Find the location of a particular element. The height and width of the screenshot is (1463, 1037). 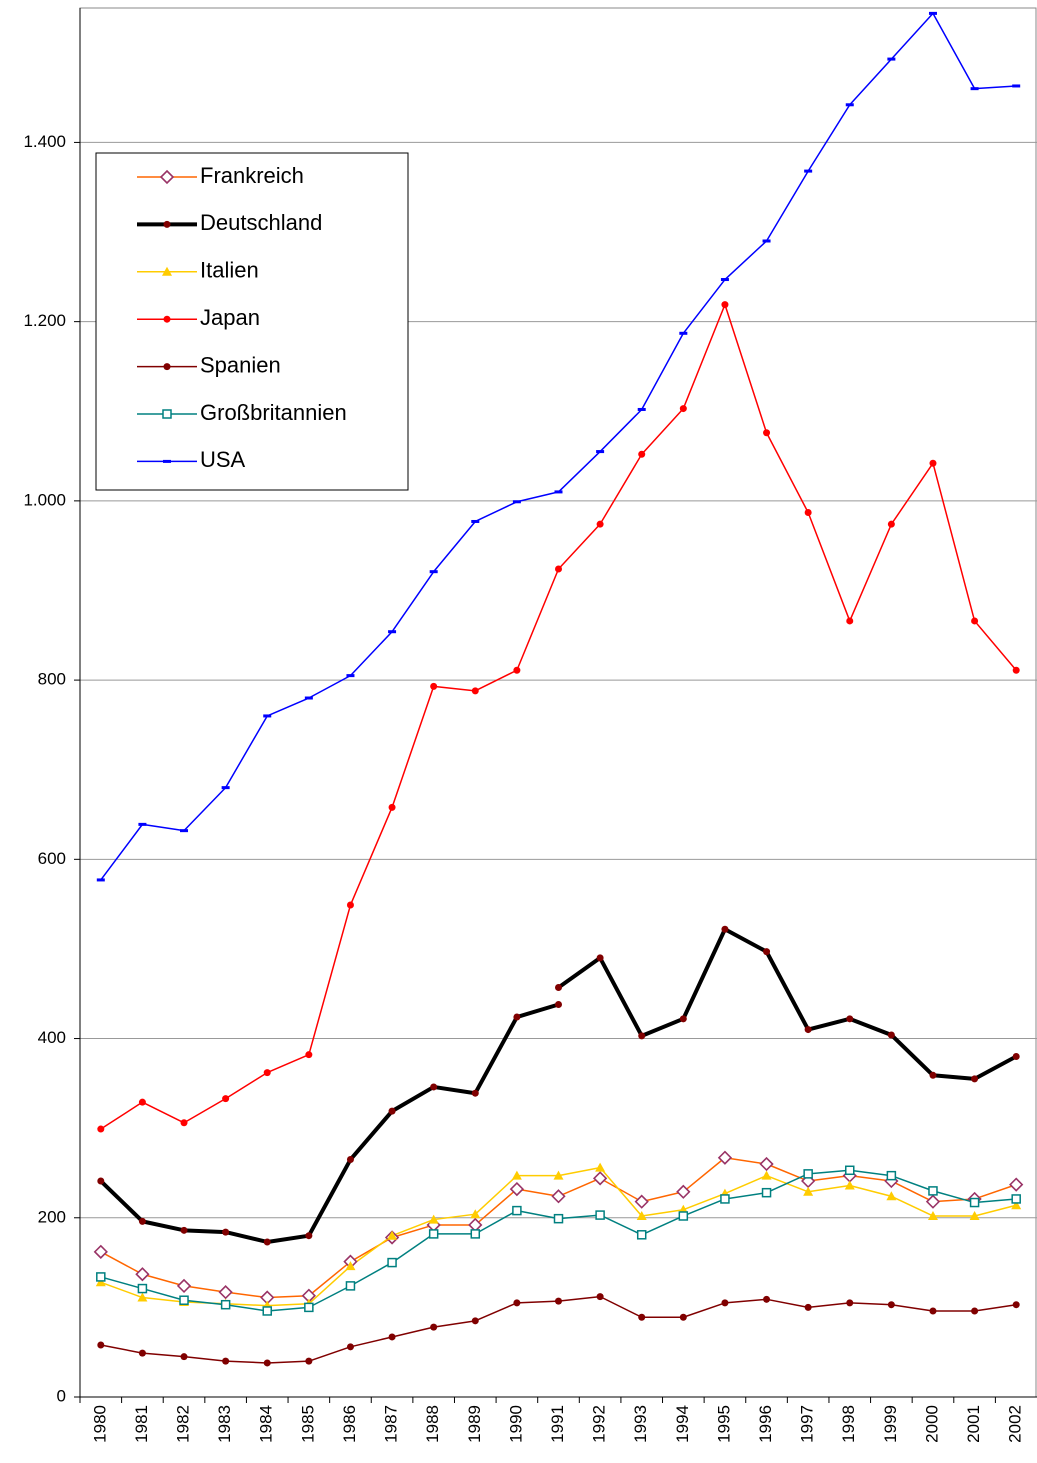

x-tick-label: 1994 is located at coordinates (682, 1424).